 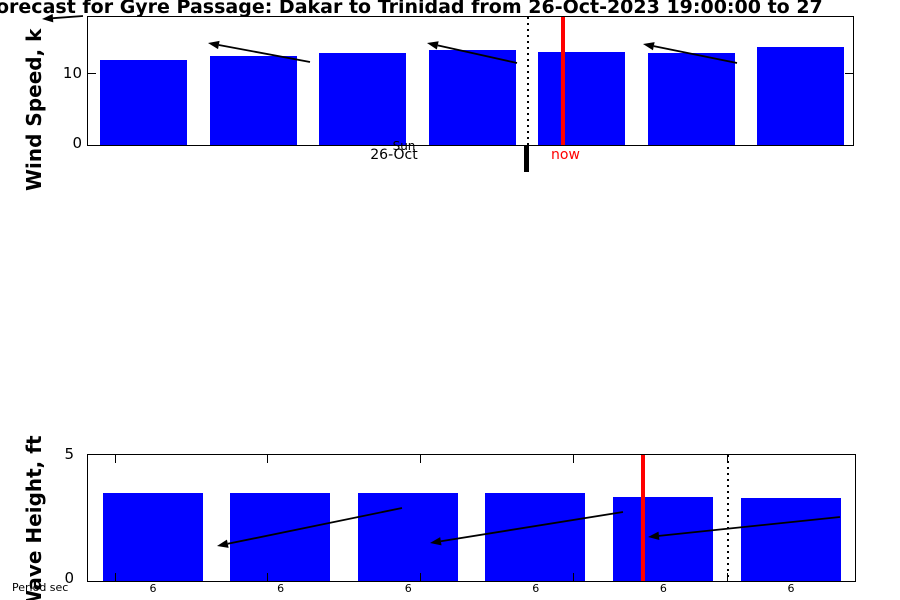 I want to click on wind-xtick-weekday: Sun, so click(x=404, y=146).